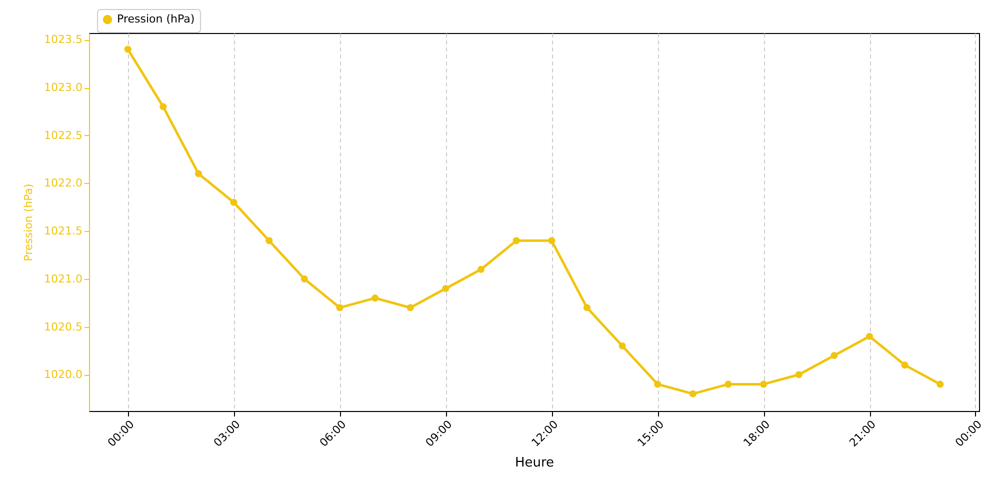 The width and height of the screenshot is (989, 493). Describe the element at coordinates (63, 39) in the screenshot. I see `y-tick-label: 1023.5` at that location.